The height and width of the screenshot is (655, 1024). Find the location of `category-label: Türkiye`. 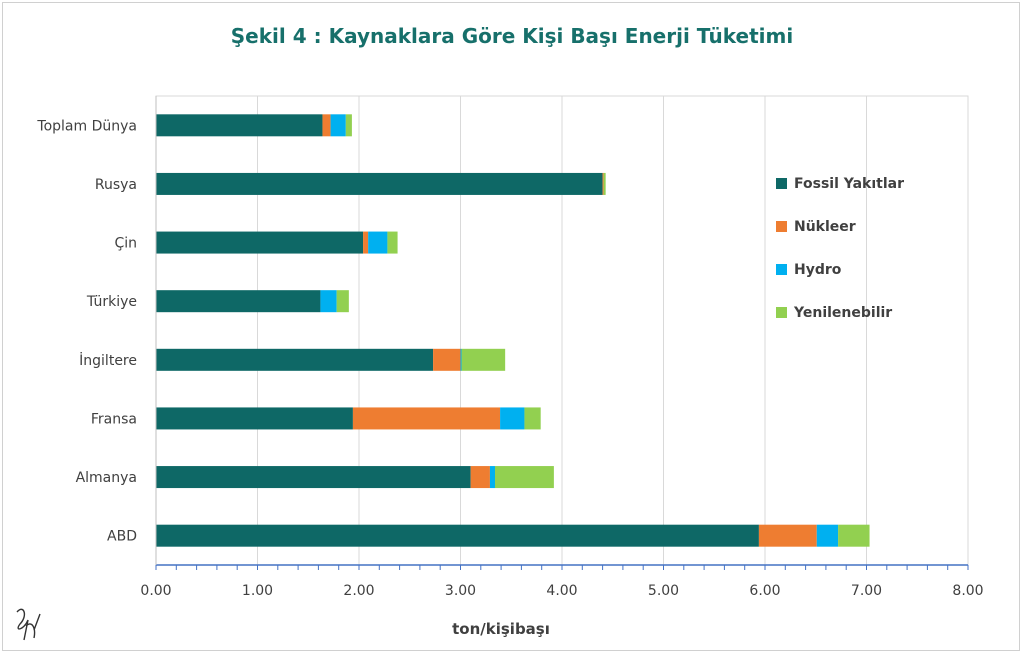

category-label: Türkiye is located at coordinates (111, 302).